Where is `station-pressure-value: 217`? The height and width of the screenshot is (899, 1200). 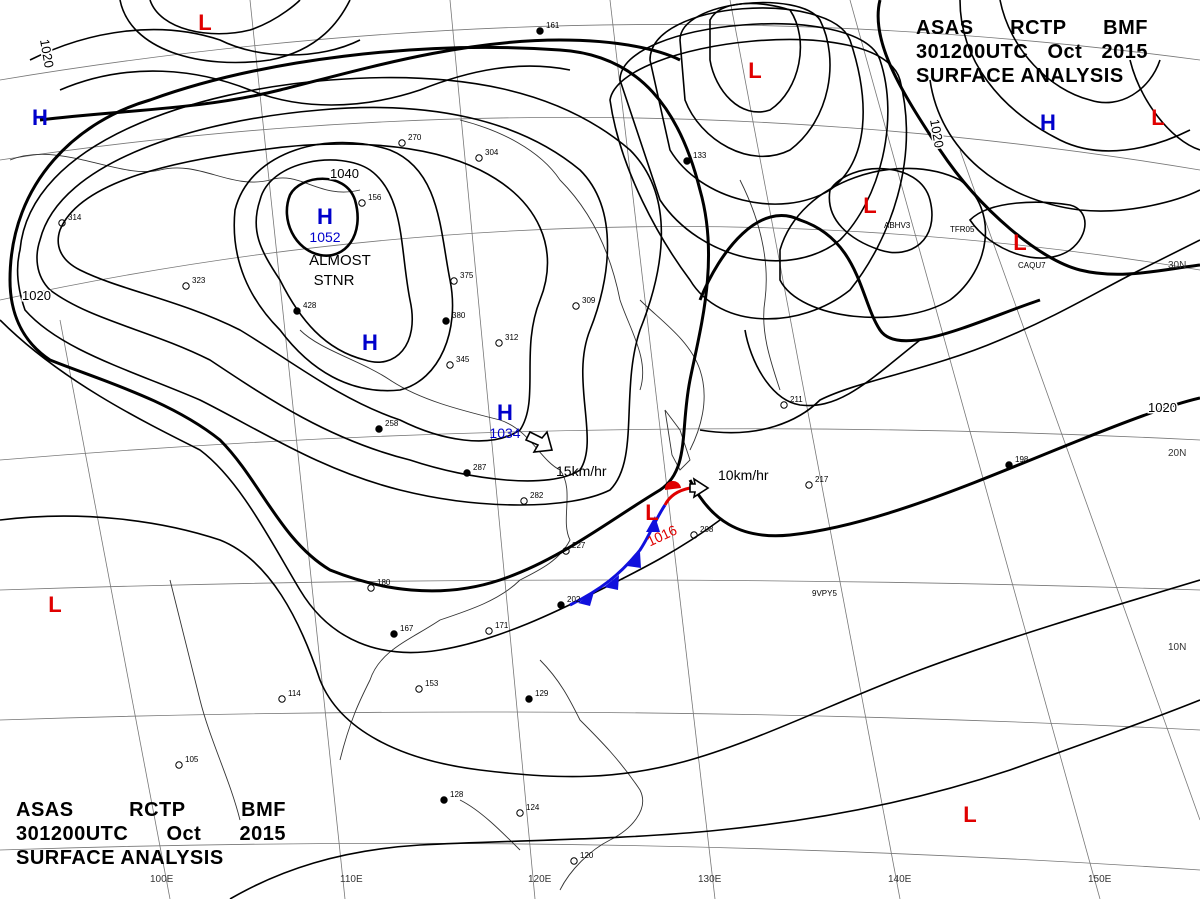 station-pressure-value: 217 is located at coordinates (822, 479).